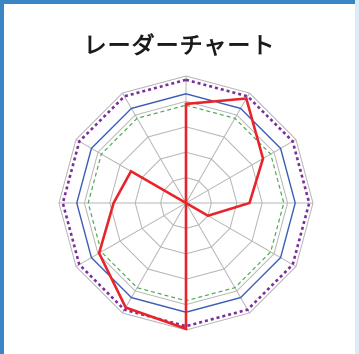 This screenshot has height=354, width=359. Describe the element at coordinates (179, 46) in the screenshot. I see `chart-title: レーダーチャート` at that location.